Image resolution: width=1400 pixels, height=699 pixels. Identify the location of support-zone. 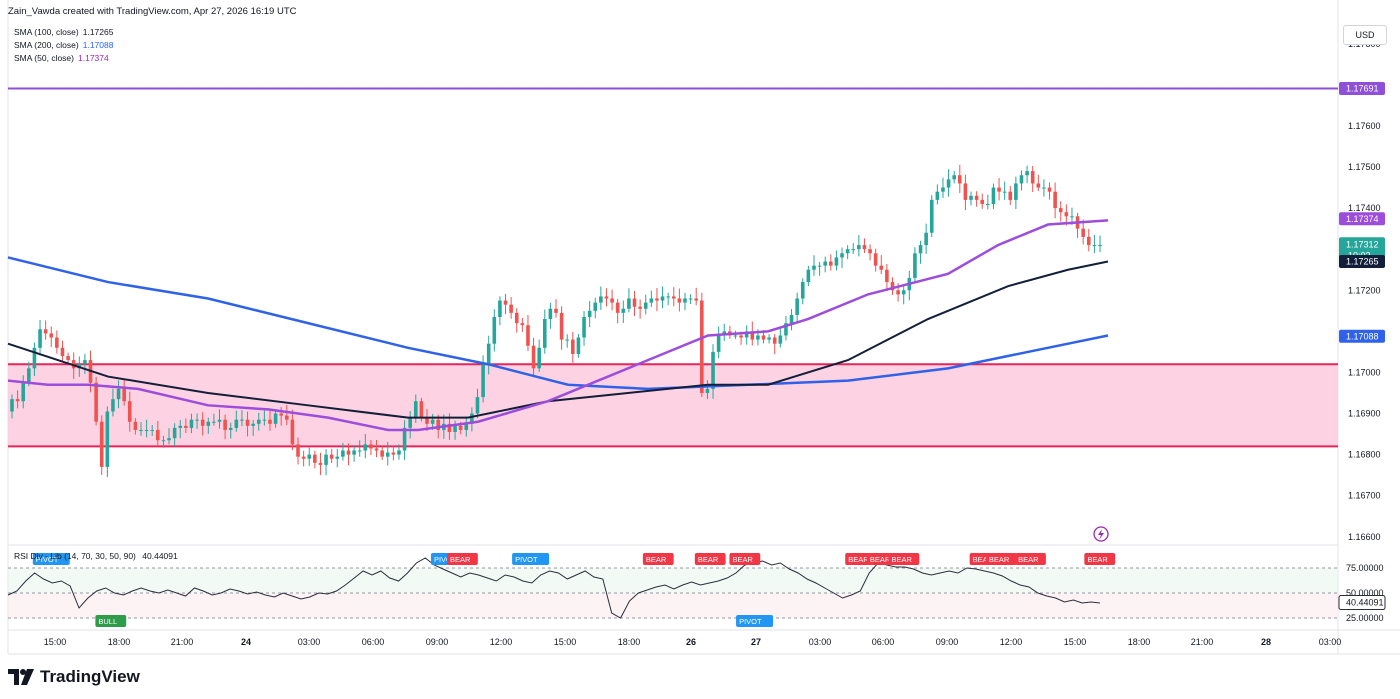
(673, 405).